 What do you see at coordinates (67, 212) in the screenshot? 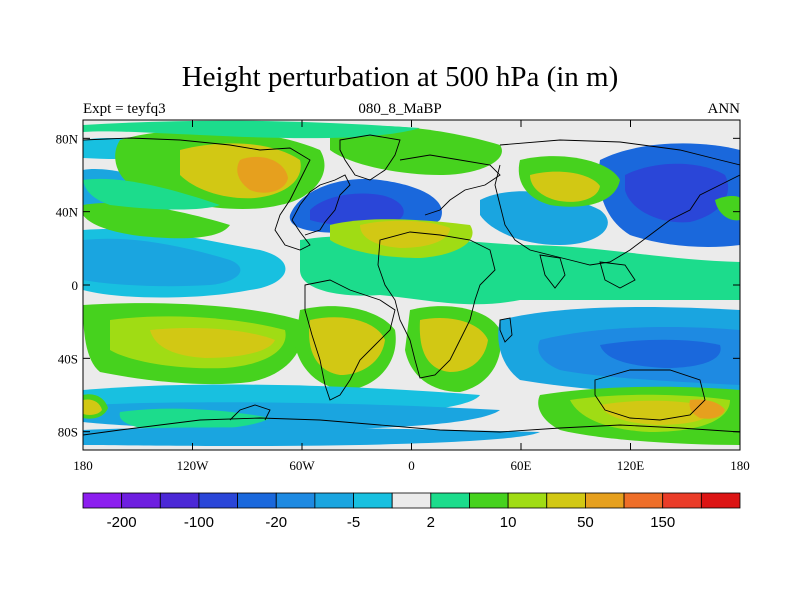
I see `lat-tick-label: 40N` at bounding box center [67, 212].